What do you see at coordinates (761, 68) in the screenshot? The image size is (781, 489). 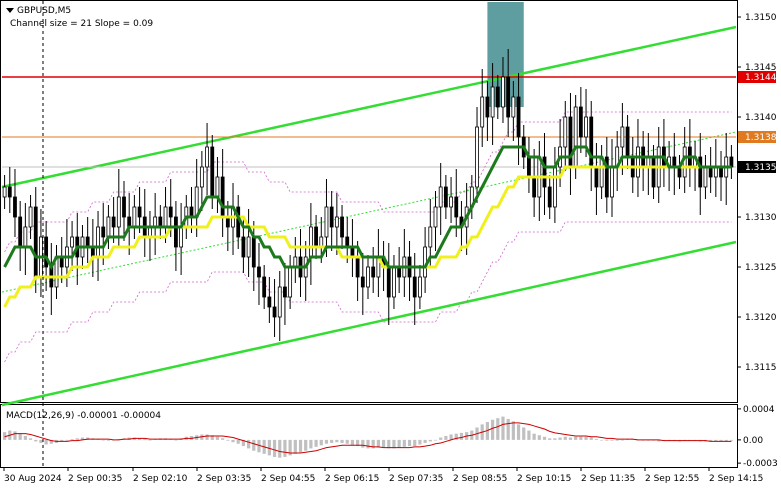 I see `price-tick-label: 1.3145` at bounding box center [761, 68].